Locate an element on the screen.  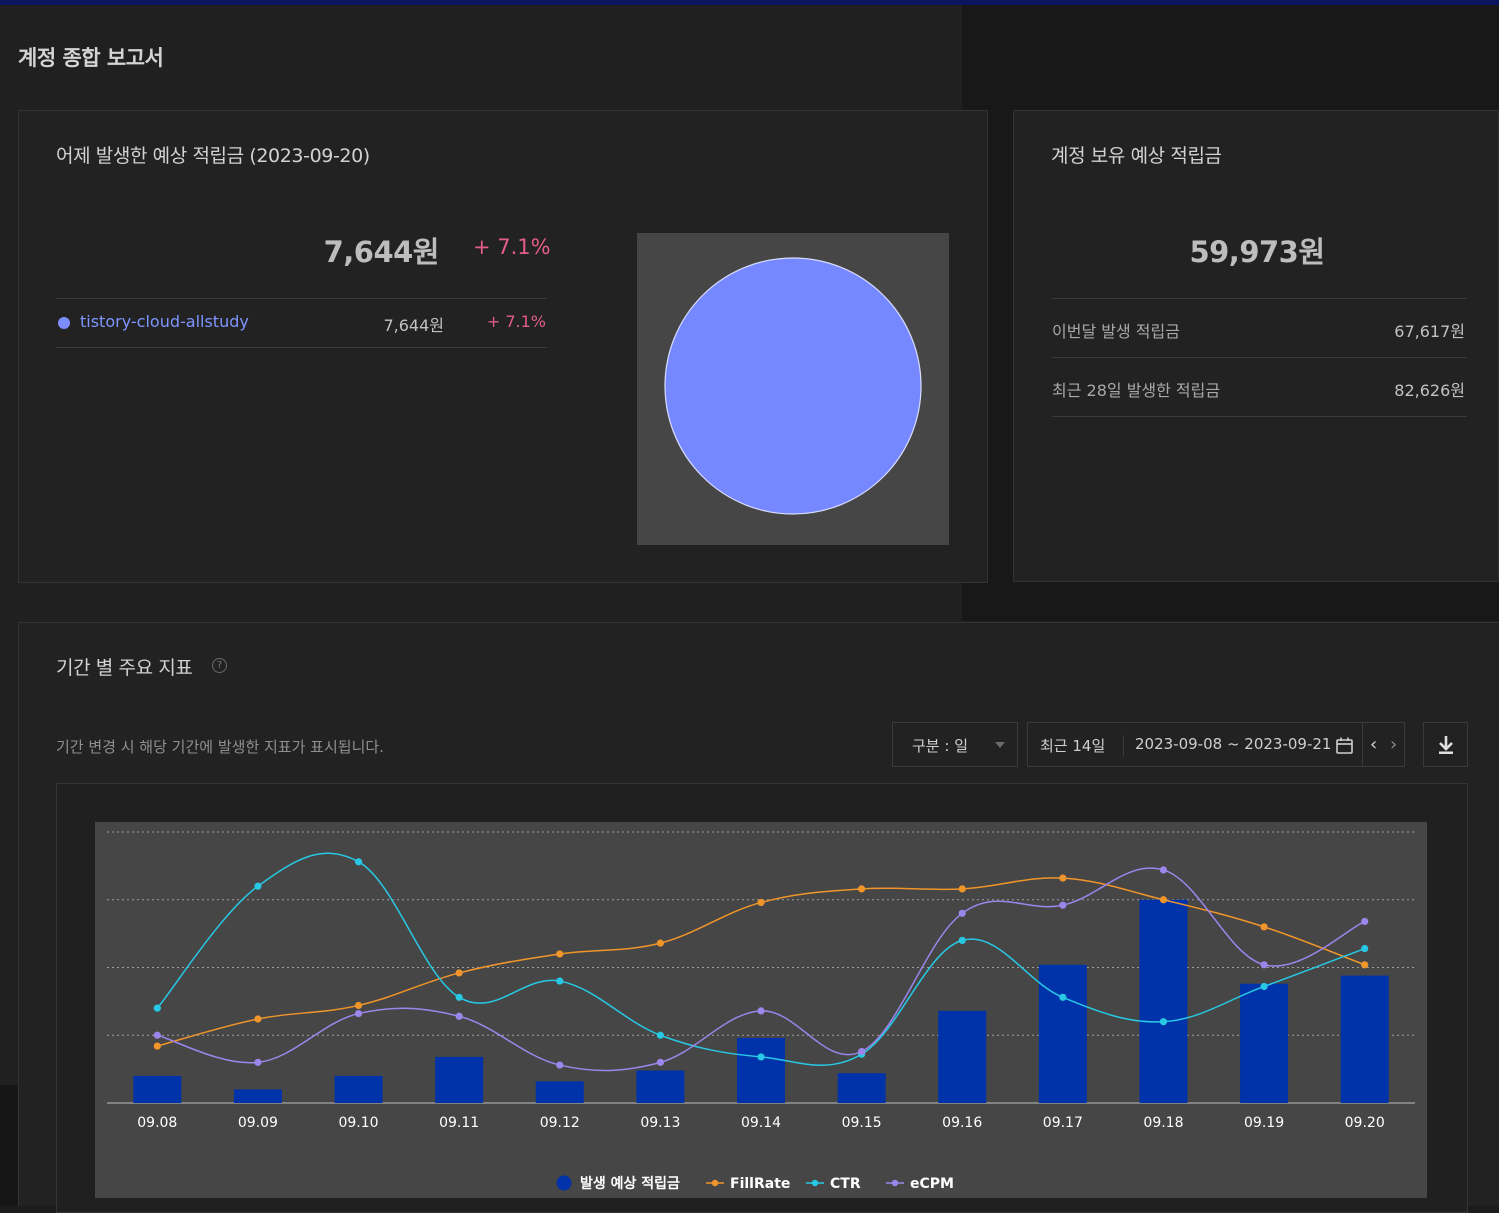
line-eCPM is located at coordinates (761, 969).